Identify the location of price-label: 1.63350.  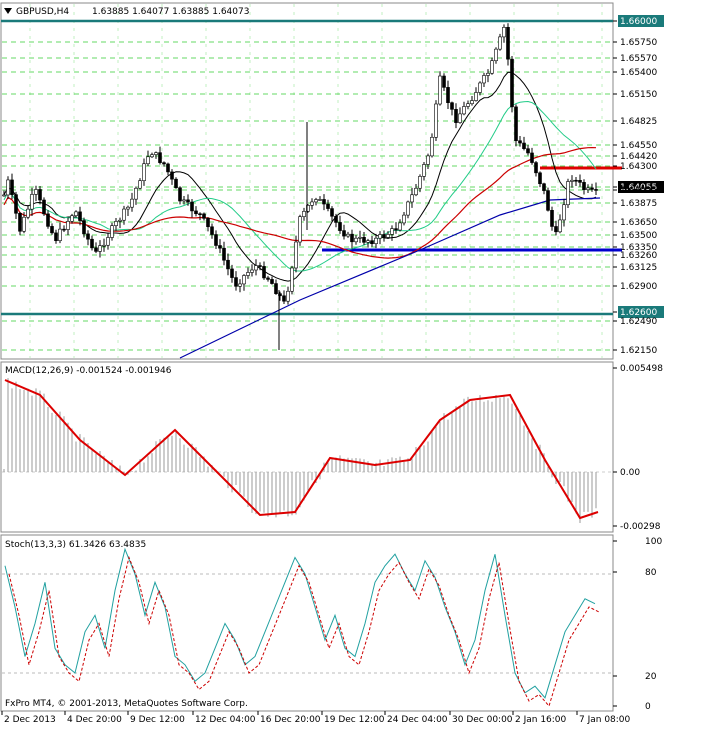
(638, 248).